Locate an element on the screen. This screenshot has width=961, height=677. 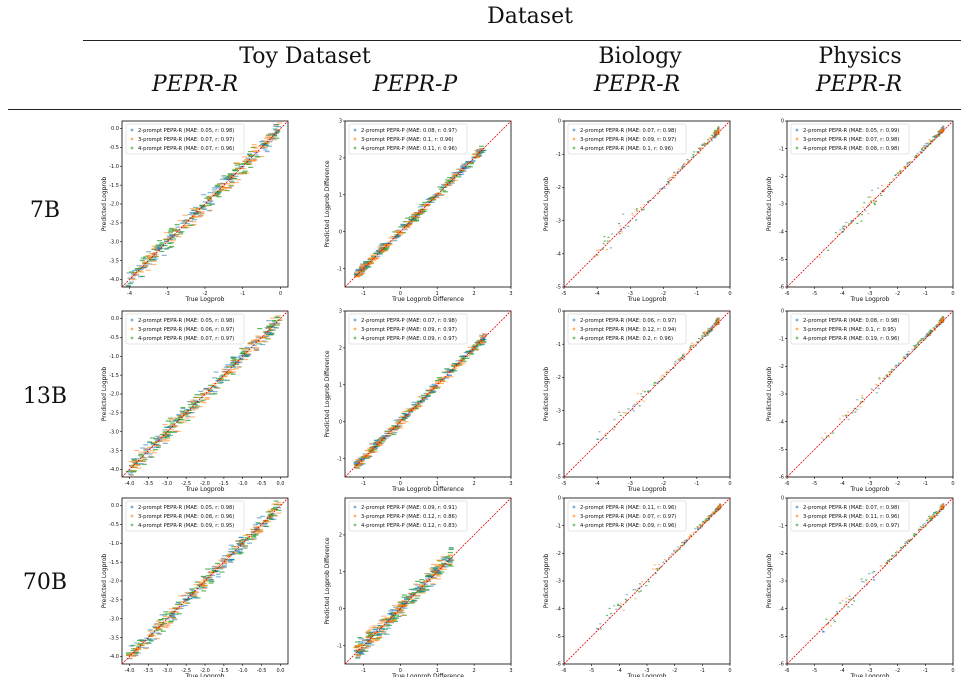
y-tick-label: -1 is located at coordinates (781, 339).